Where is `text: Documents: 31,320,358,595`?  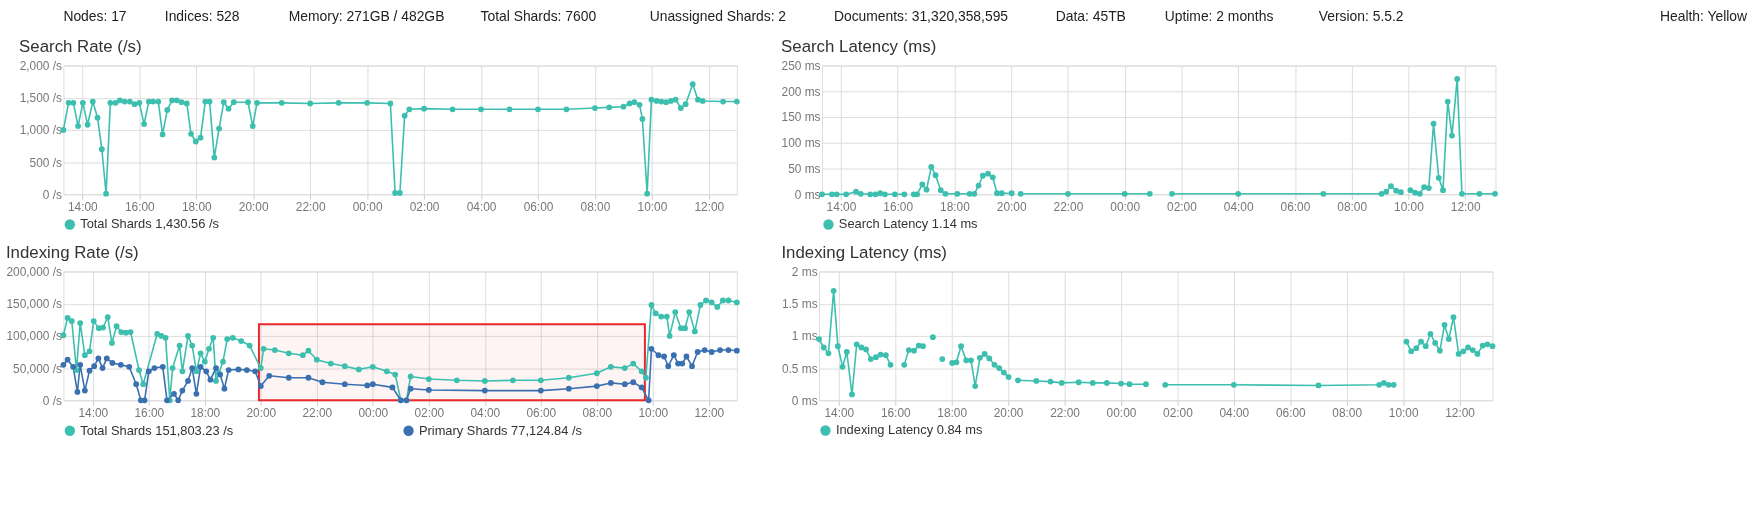 text: Documents: 31,320,358,595 is located at coordinates (921, 15).